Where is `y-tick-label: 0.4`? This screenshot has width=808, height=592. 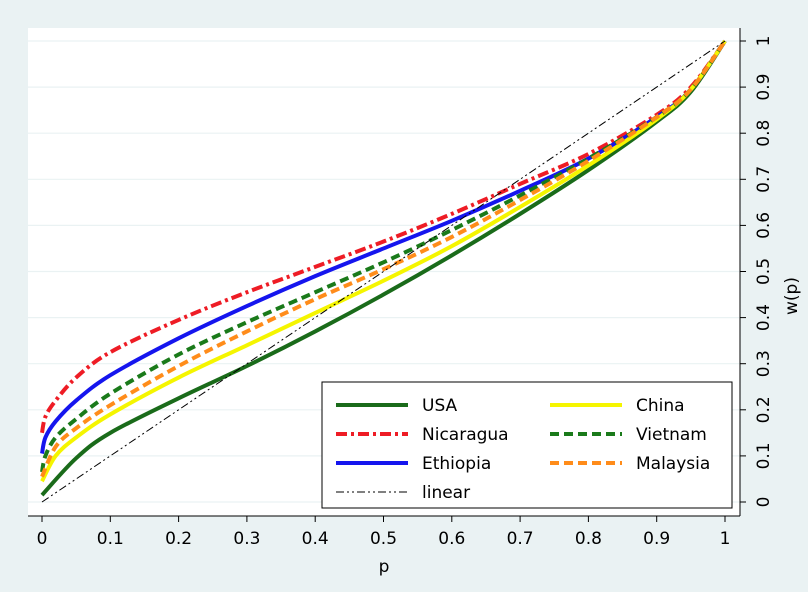 y-tick-label: 0.4 is located at coordinates (764, 317).